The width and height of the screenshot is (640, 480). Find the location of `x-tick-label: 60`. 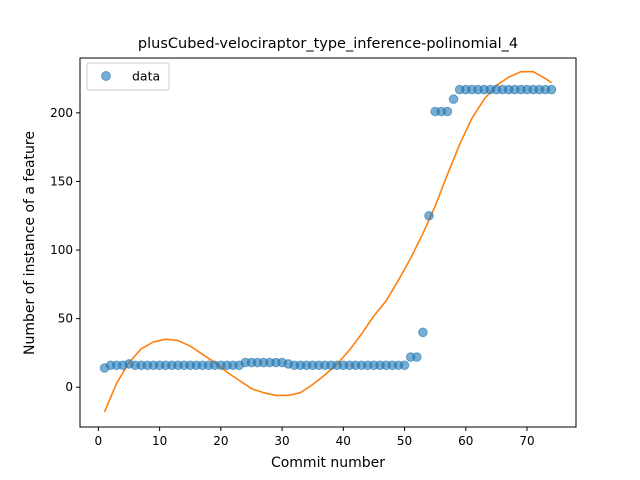

x-tick-label: 60 is located at coordinates (465, 441).